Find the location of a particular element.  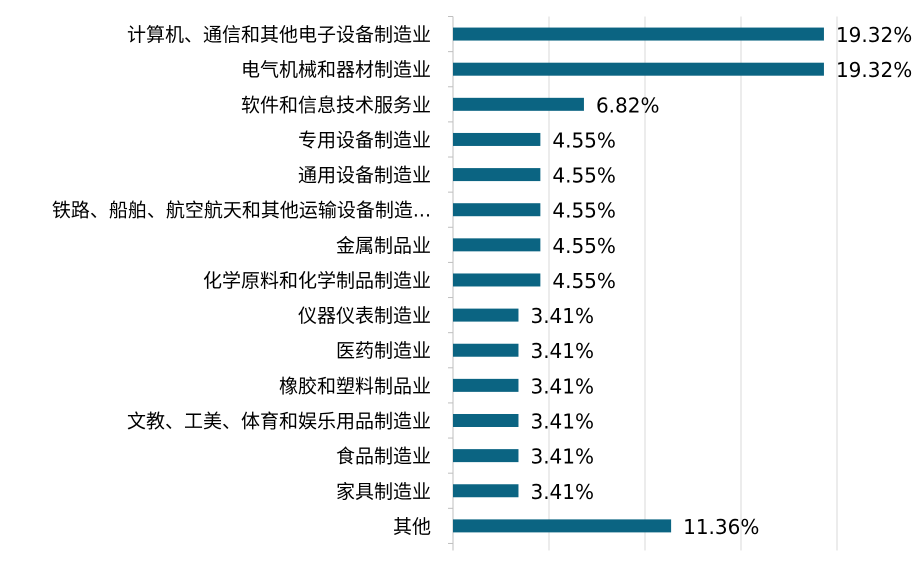

category-label: 专用设备制造业 is located at coordinates (364, 140).